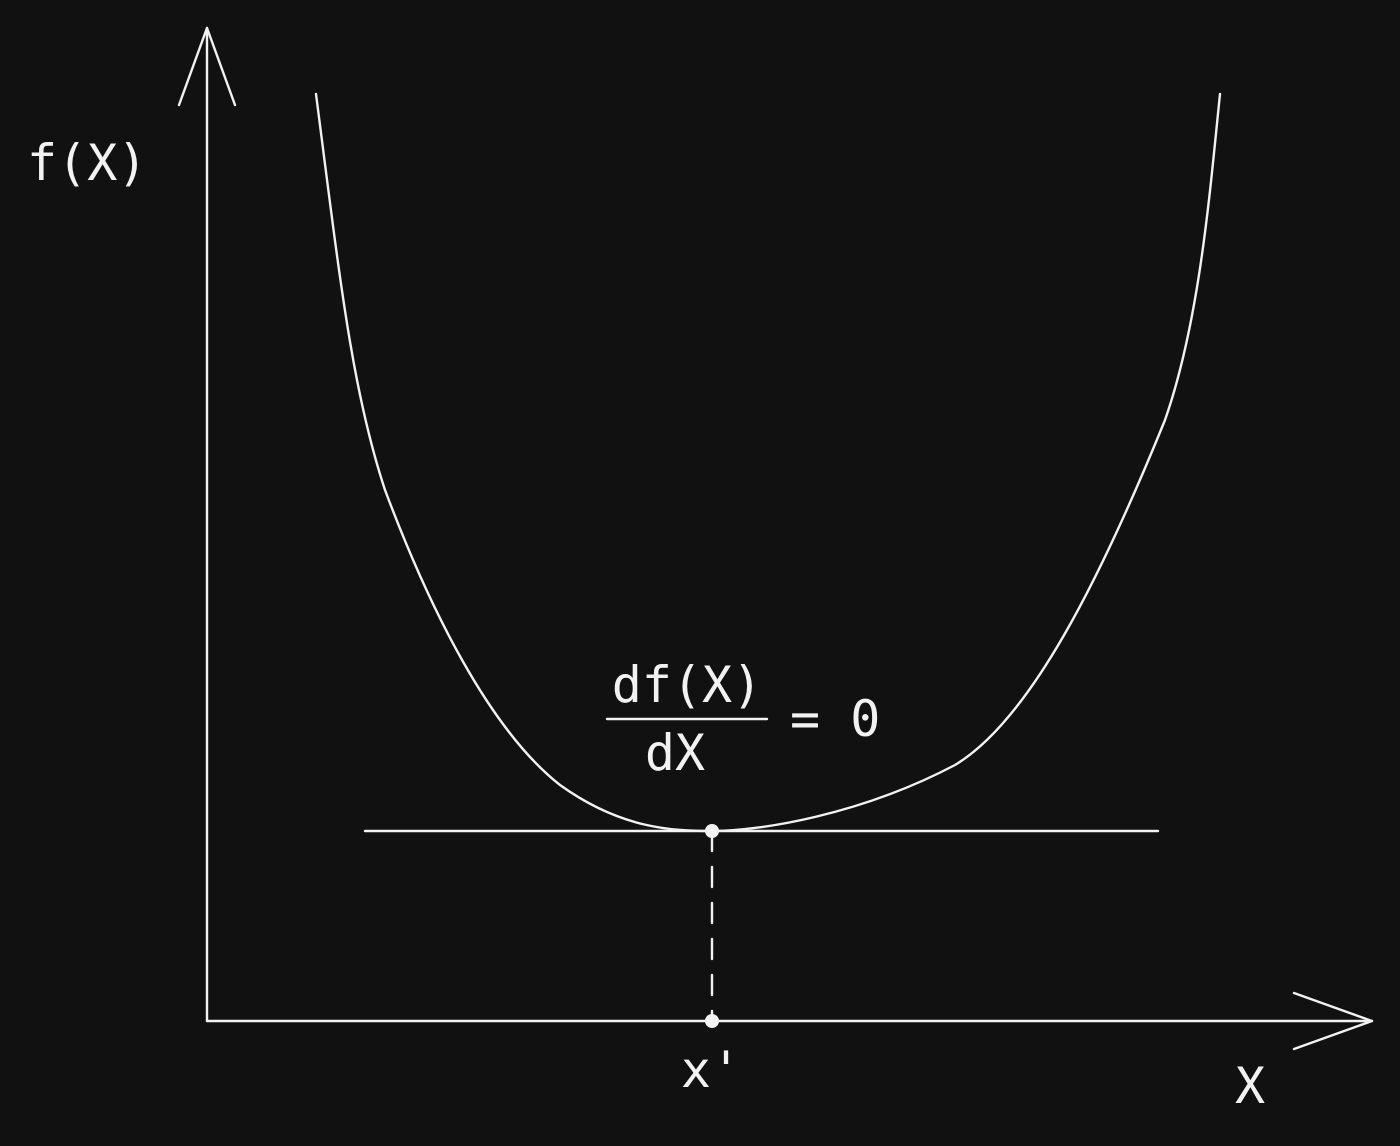 The image size is (1400, 1146). Describe the element at coordinates (687, 685) in the screenshot. I see `derivative-numerator: df(X)` at that location.